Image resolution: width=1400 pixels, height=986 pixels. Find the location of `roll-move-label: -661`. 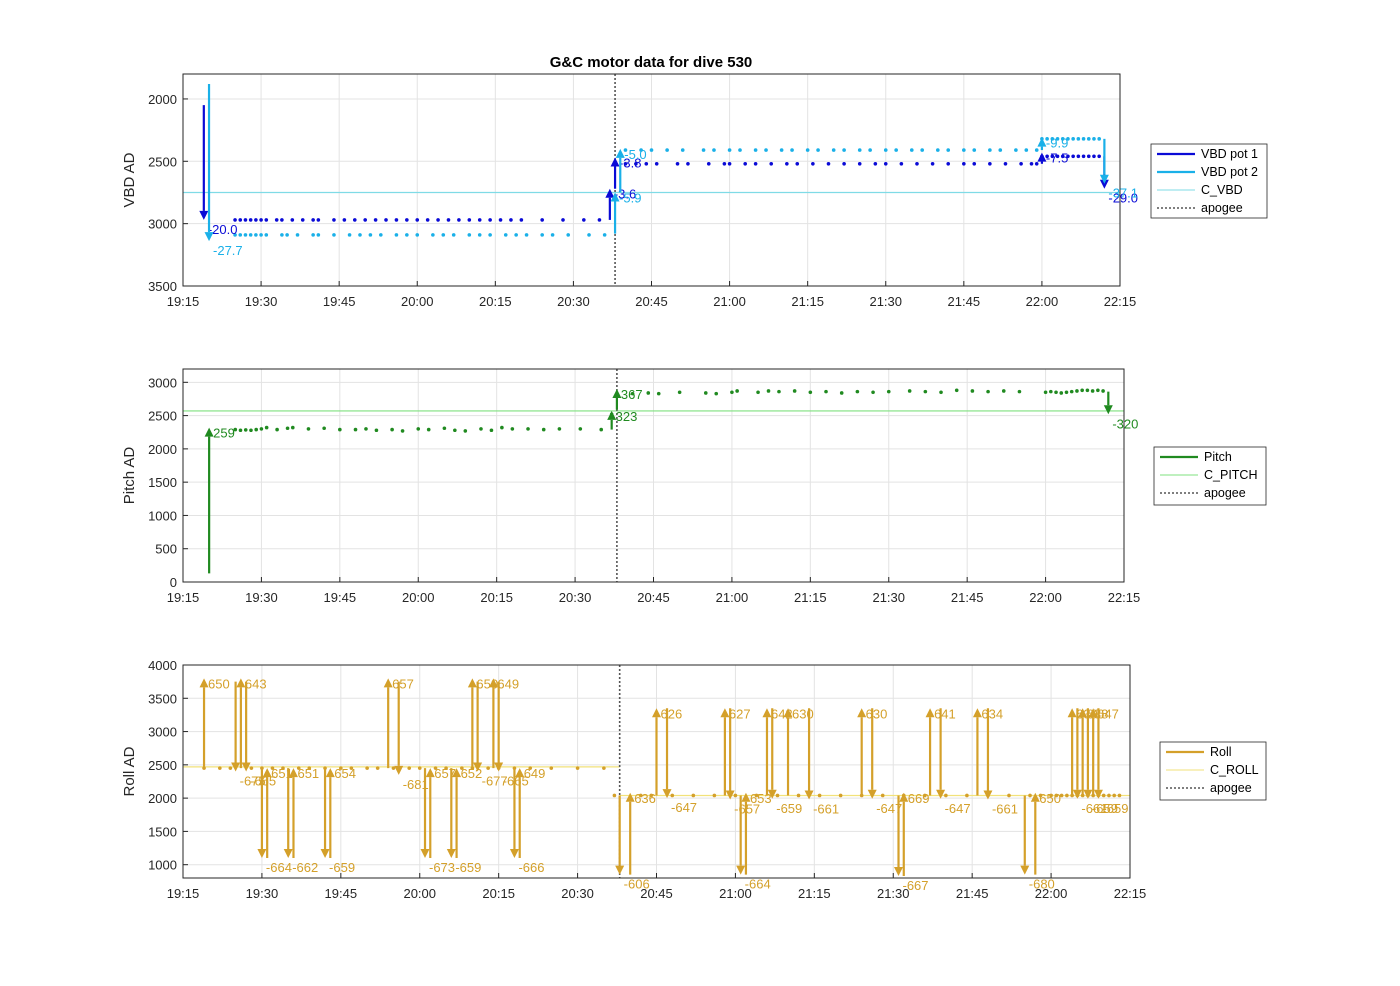

roll-move-label: -661 is located at coordinates (1005, 808).